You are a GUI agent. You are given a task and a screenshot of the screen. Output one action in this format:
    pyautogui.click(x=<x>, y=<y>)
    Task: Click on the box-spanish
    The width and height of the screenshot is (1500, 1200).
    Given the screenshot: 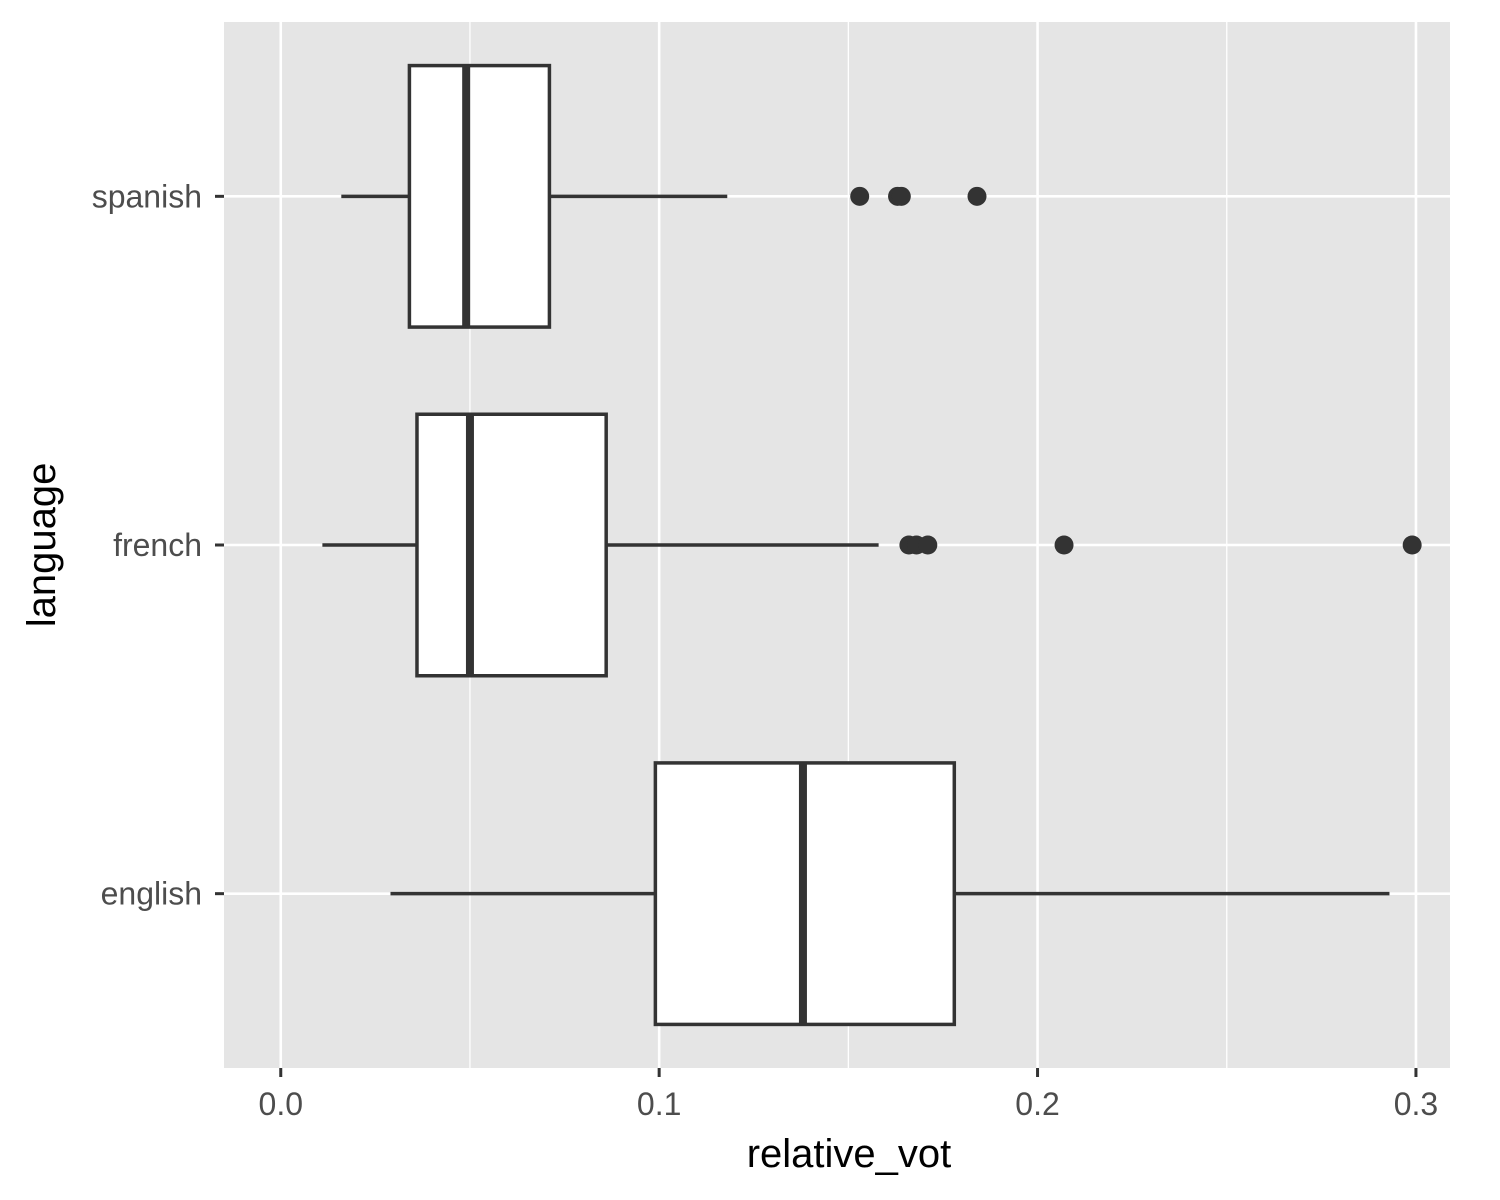 What is the action you would take?
    pyautogui.click(x=664, y=196)
    